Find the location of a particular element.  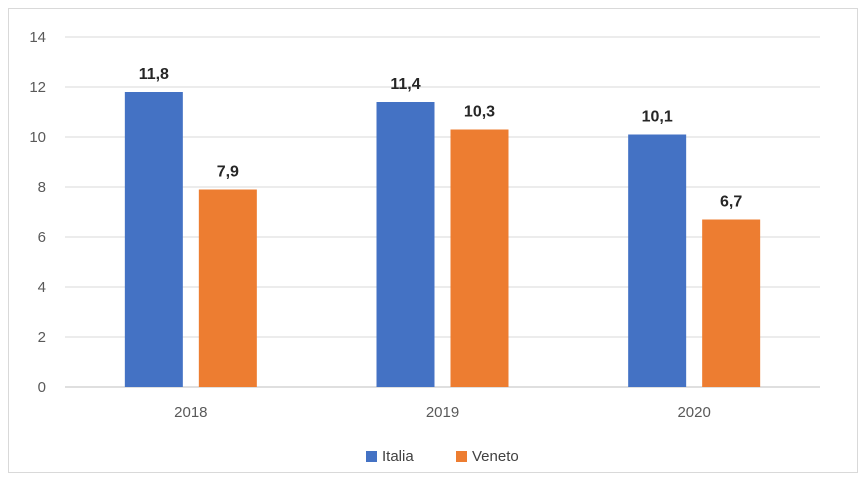

legend-label-veneto: Veneto is located at coordinates (495, 456).